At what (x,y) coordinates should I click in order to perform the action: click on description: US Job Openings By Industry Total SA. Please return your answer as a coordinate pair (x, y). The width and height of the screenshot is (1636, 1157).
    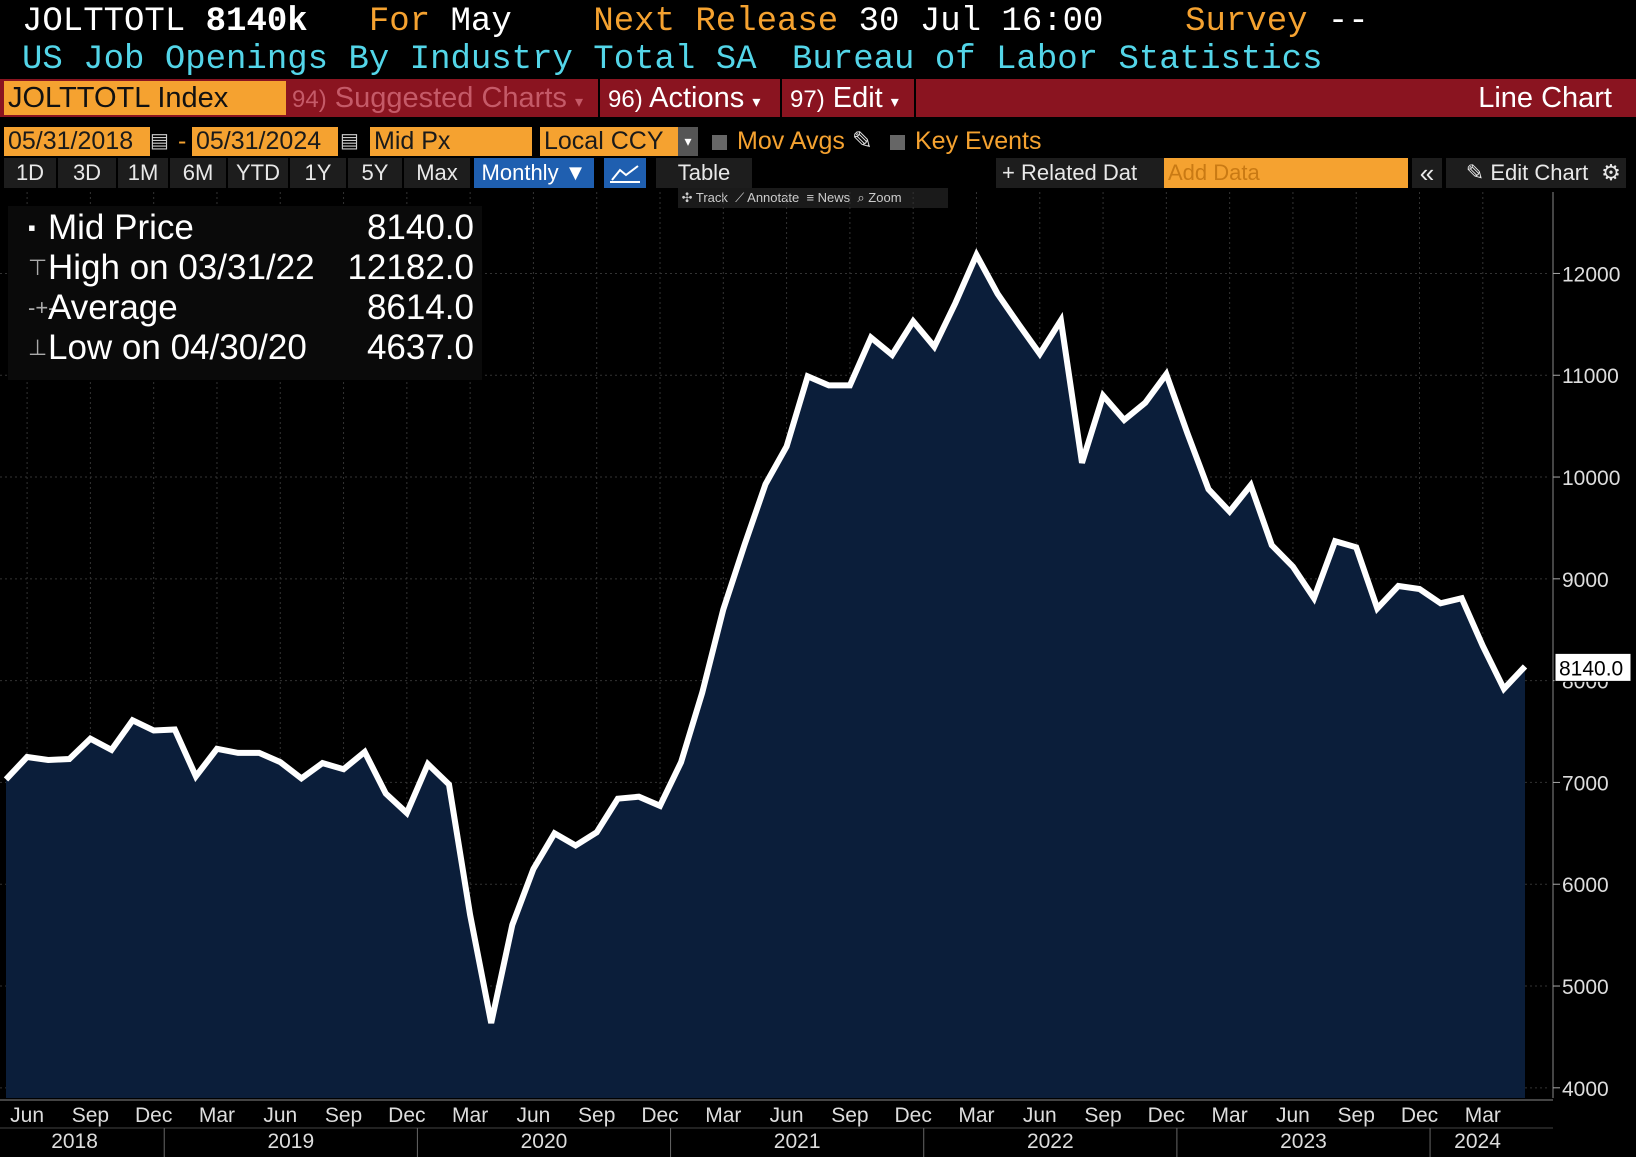
    Looking at the image, I should click on (389, 60).